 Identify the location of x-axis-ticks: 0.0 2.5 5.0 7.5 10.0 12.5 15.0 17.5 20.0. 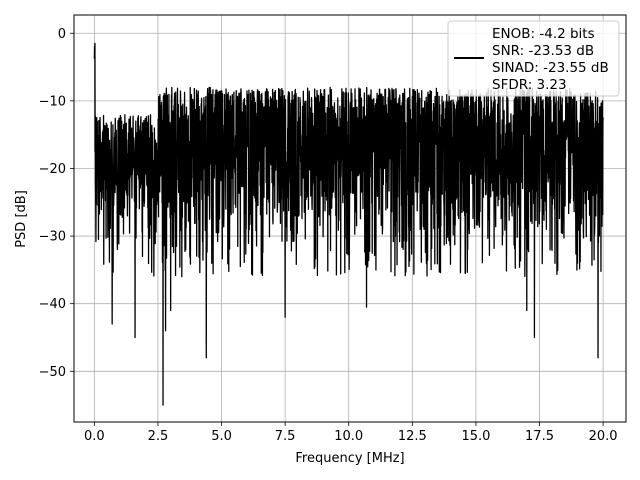
(351, 433).